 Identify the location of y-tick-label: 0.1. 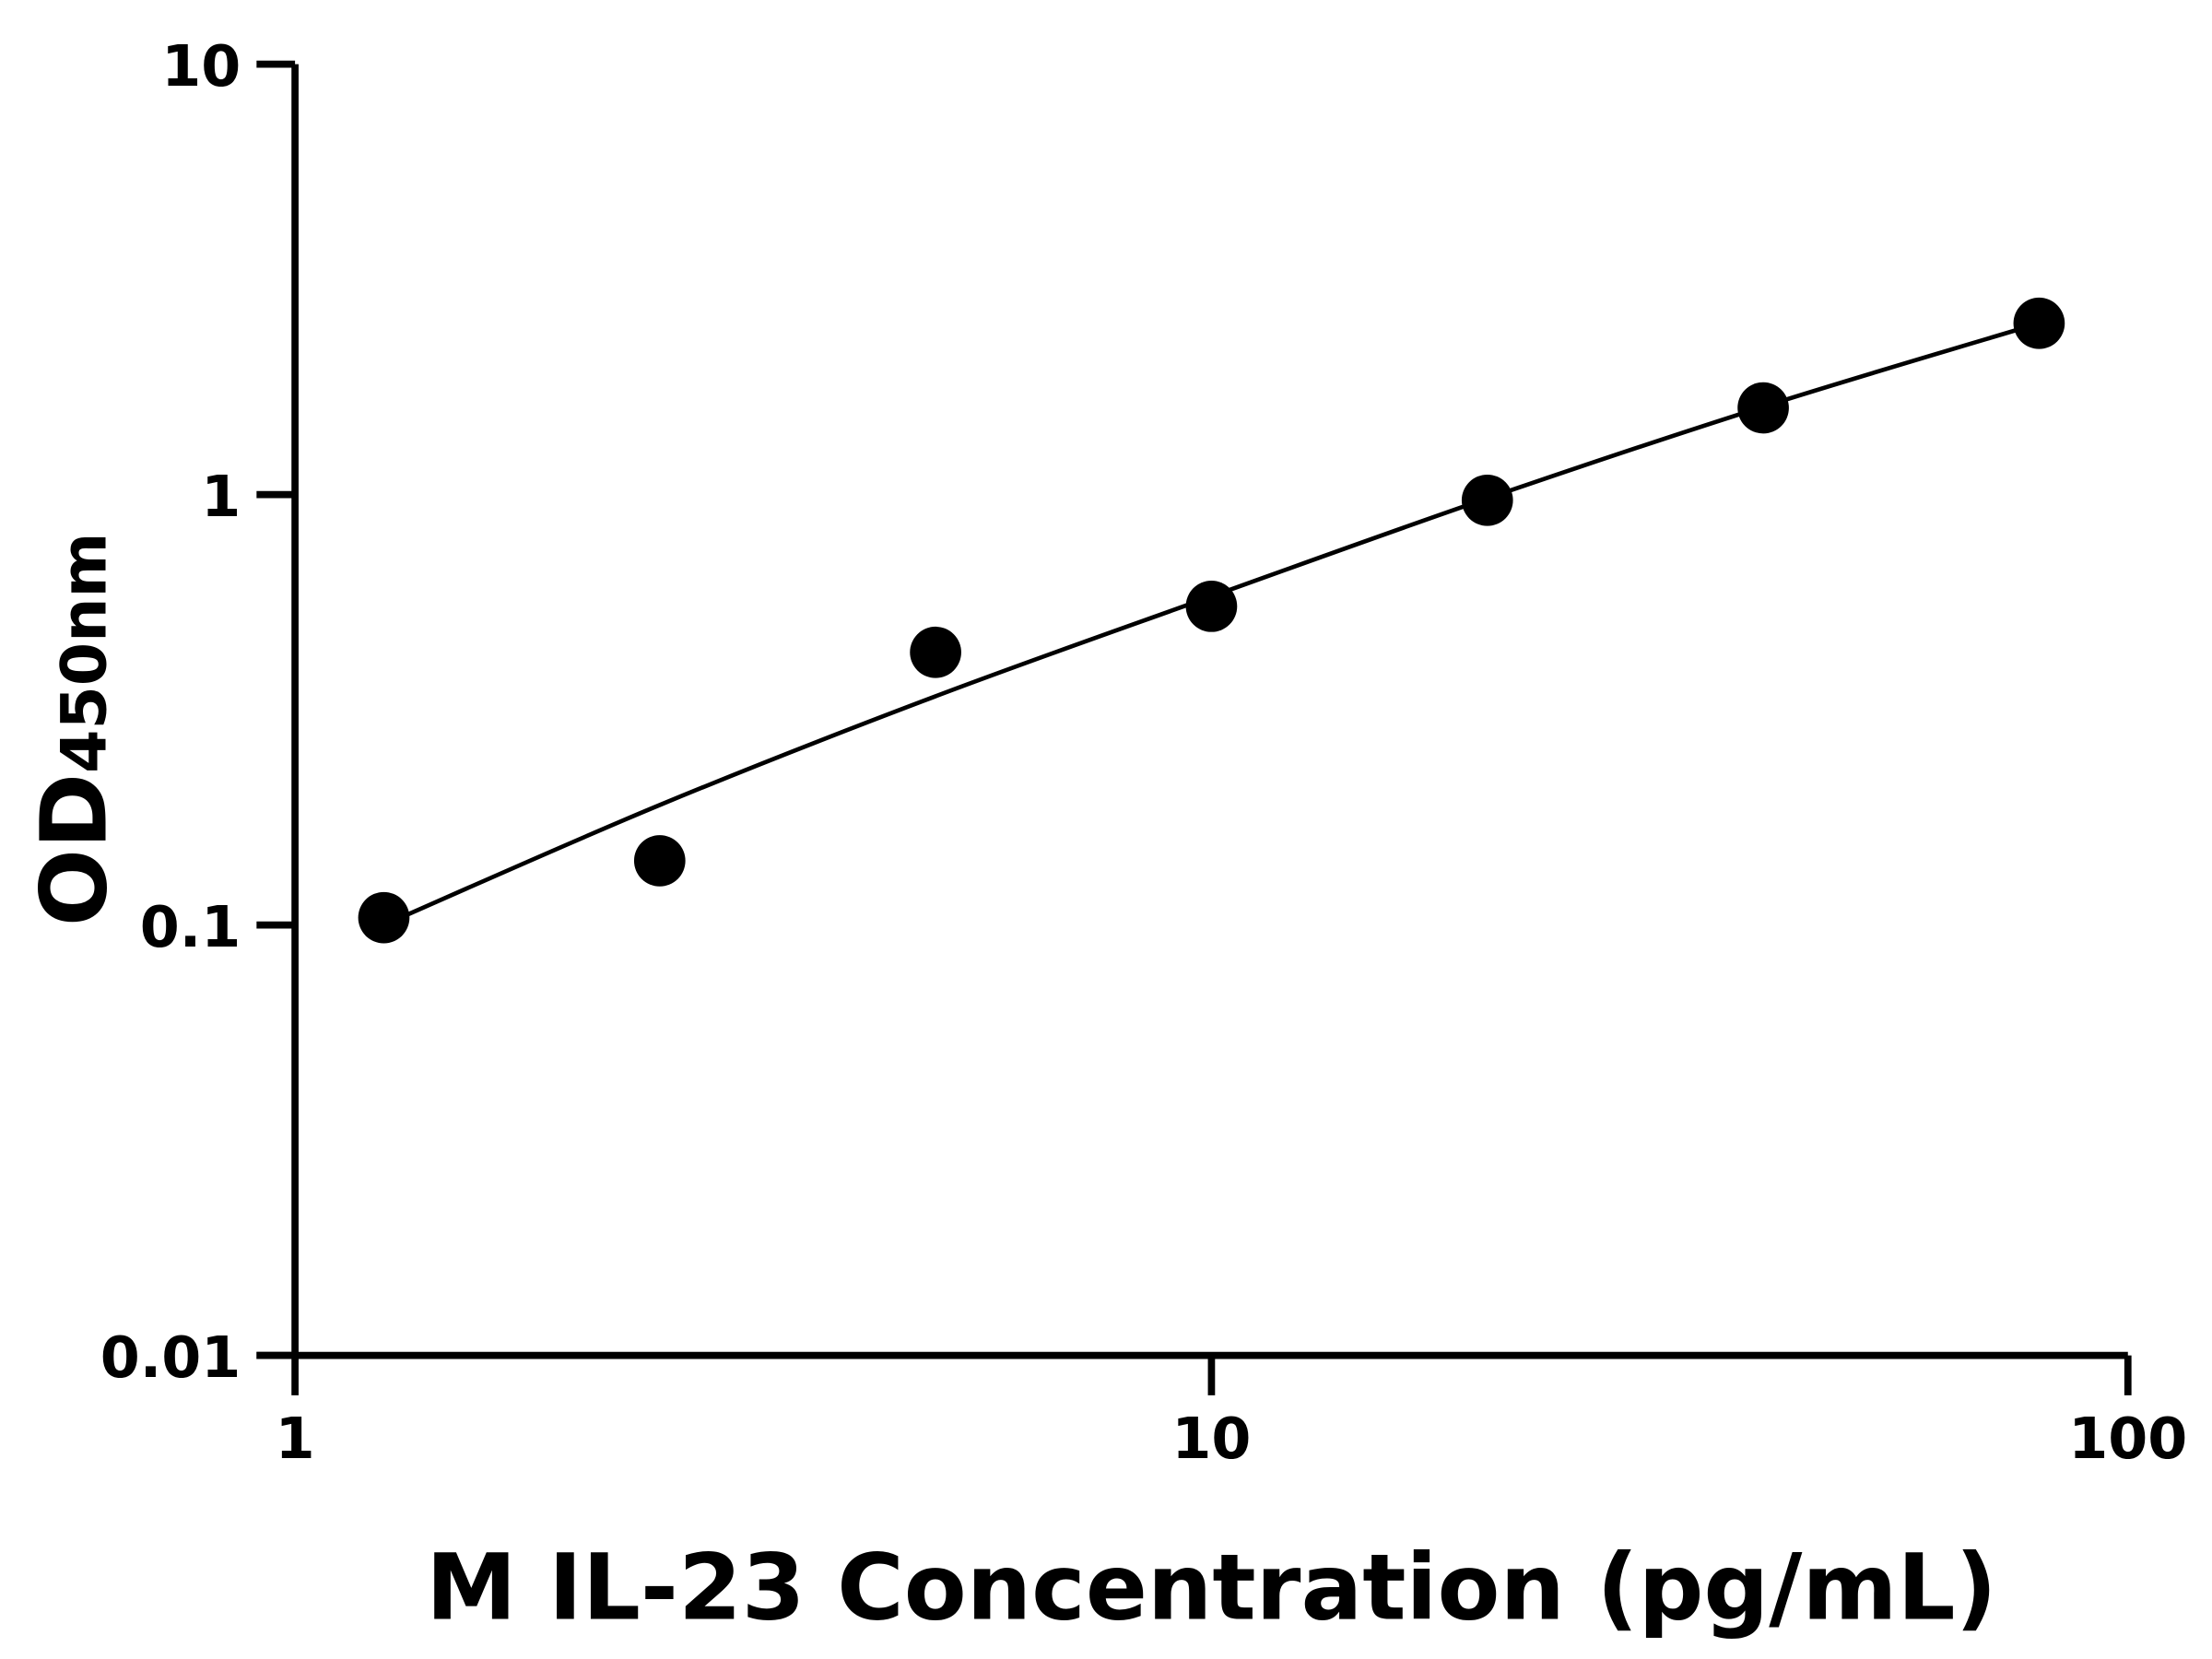
(190, 927).